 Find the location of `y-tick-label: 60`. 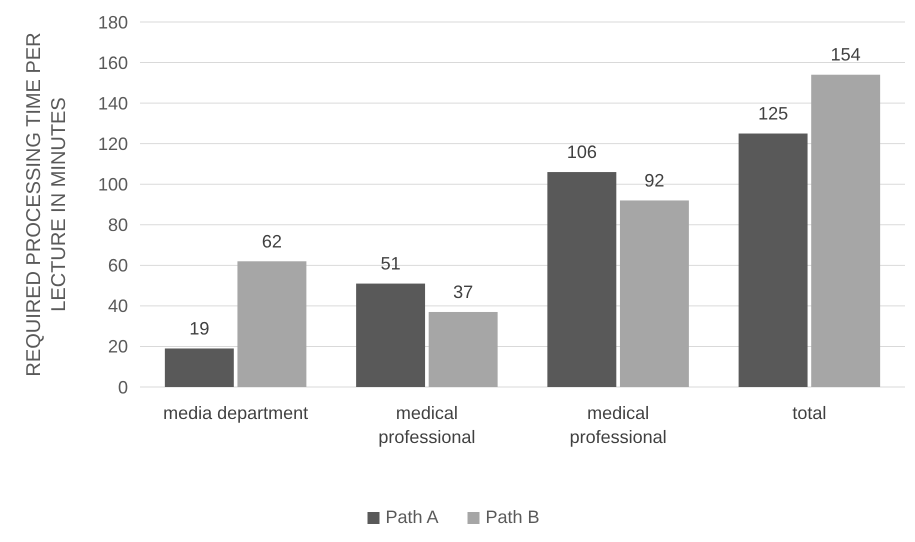

y-tick-label: 60 is located at coordinates (118, 266).